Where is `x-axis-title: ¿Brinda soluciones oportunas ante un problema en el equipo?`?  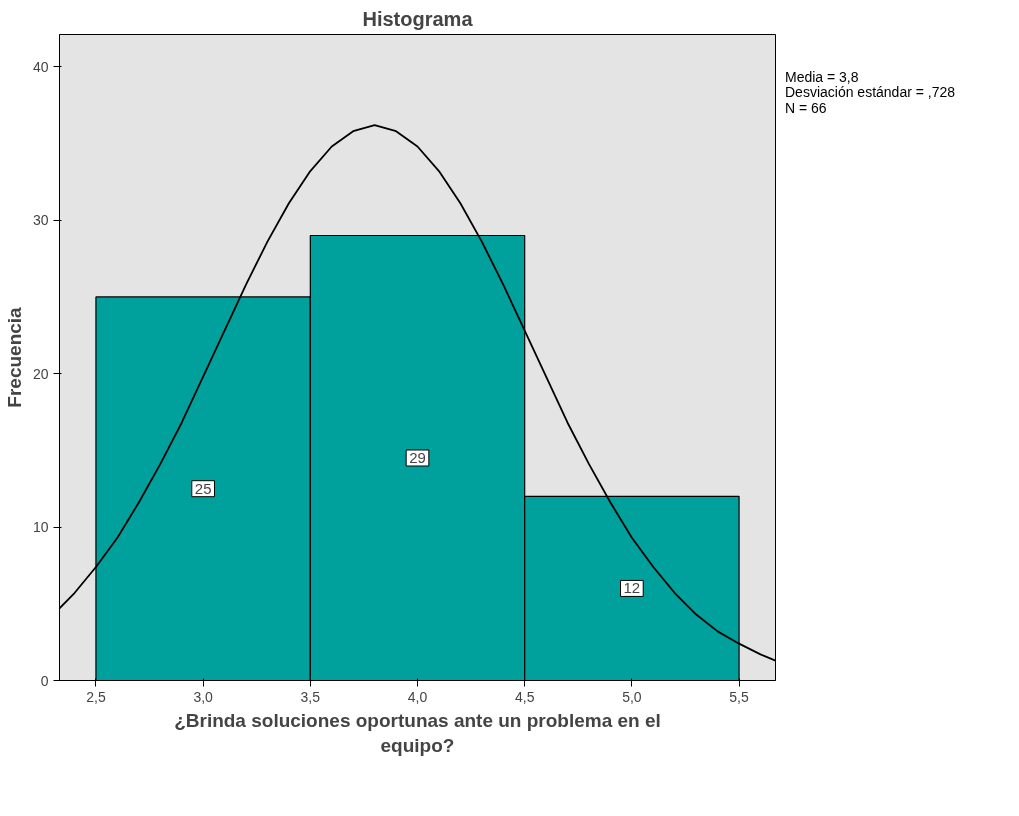 x-axis-title: ¿Brinda soluciones oportunas ante un problema en el equipo? is located at coordinates (417, 732).